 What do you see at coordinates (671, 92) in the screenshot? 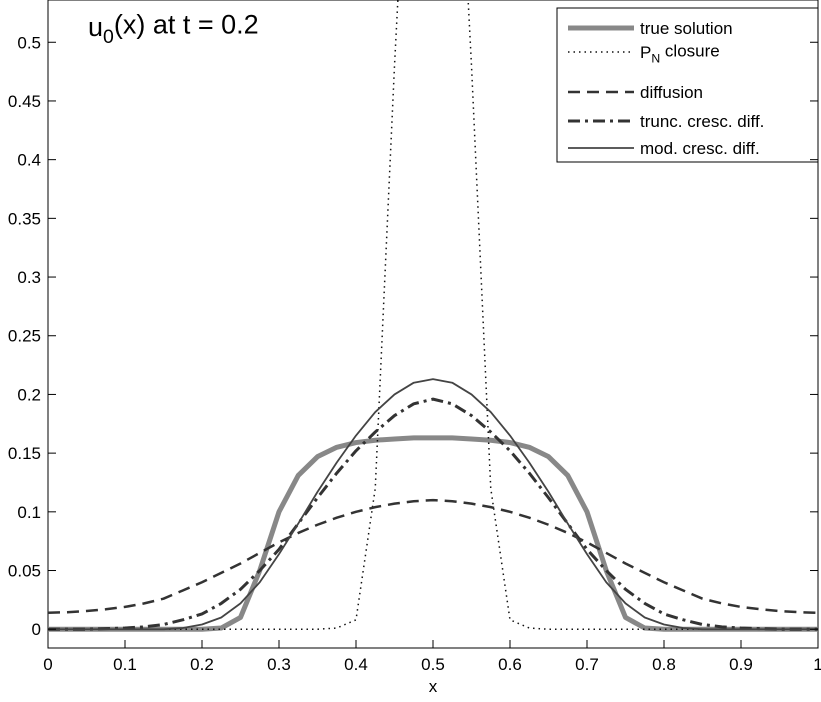
I see `legend-label: diffusion` at bounding box center [671, 92].